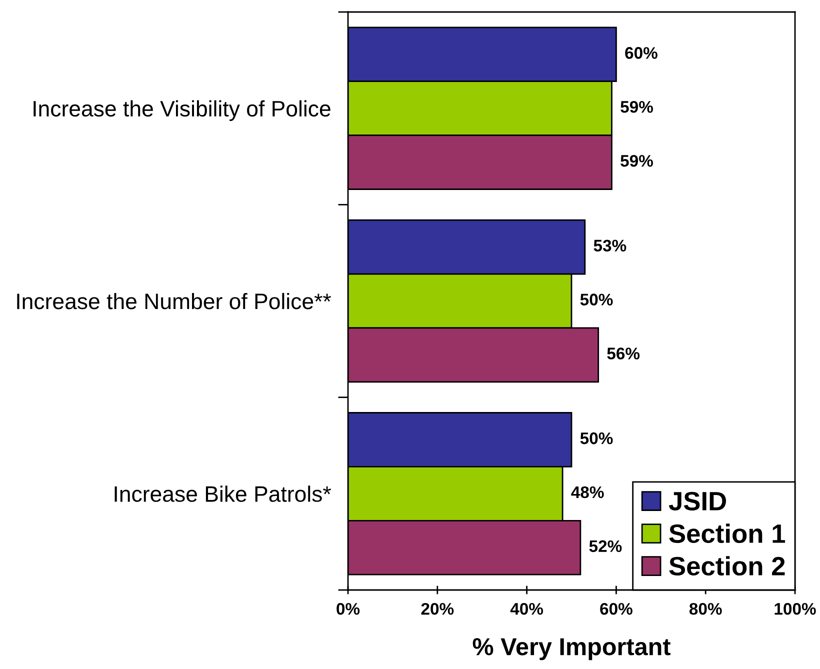 Image resolution: width=820 pixels, height=669 pixels. What do you see at coordinates (616, 608) in the screenshot?
I see `x-tick-label: 60%` at bounding box center [616, 608].